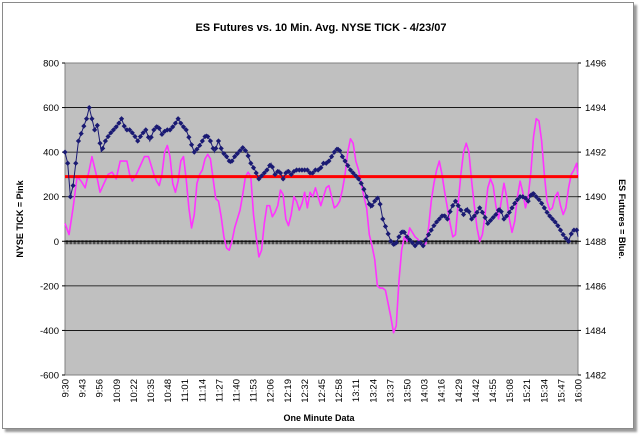  Describe the element at coordinates (527, 391) in the screenshot. I see `x-tick-label: 15:21` at that location.